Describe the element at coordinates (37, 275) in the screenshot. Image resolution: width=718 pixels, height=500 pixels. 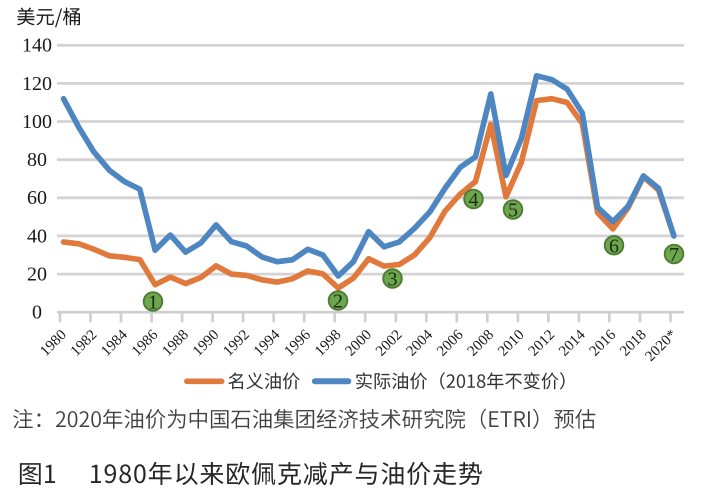
I see `svg-text: 20` at that location.